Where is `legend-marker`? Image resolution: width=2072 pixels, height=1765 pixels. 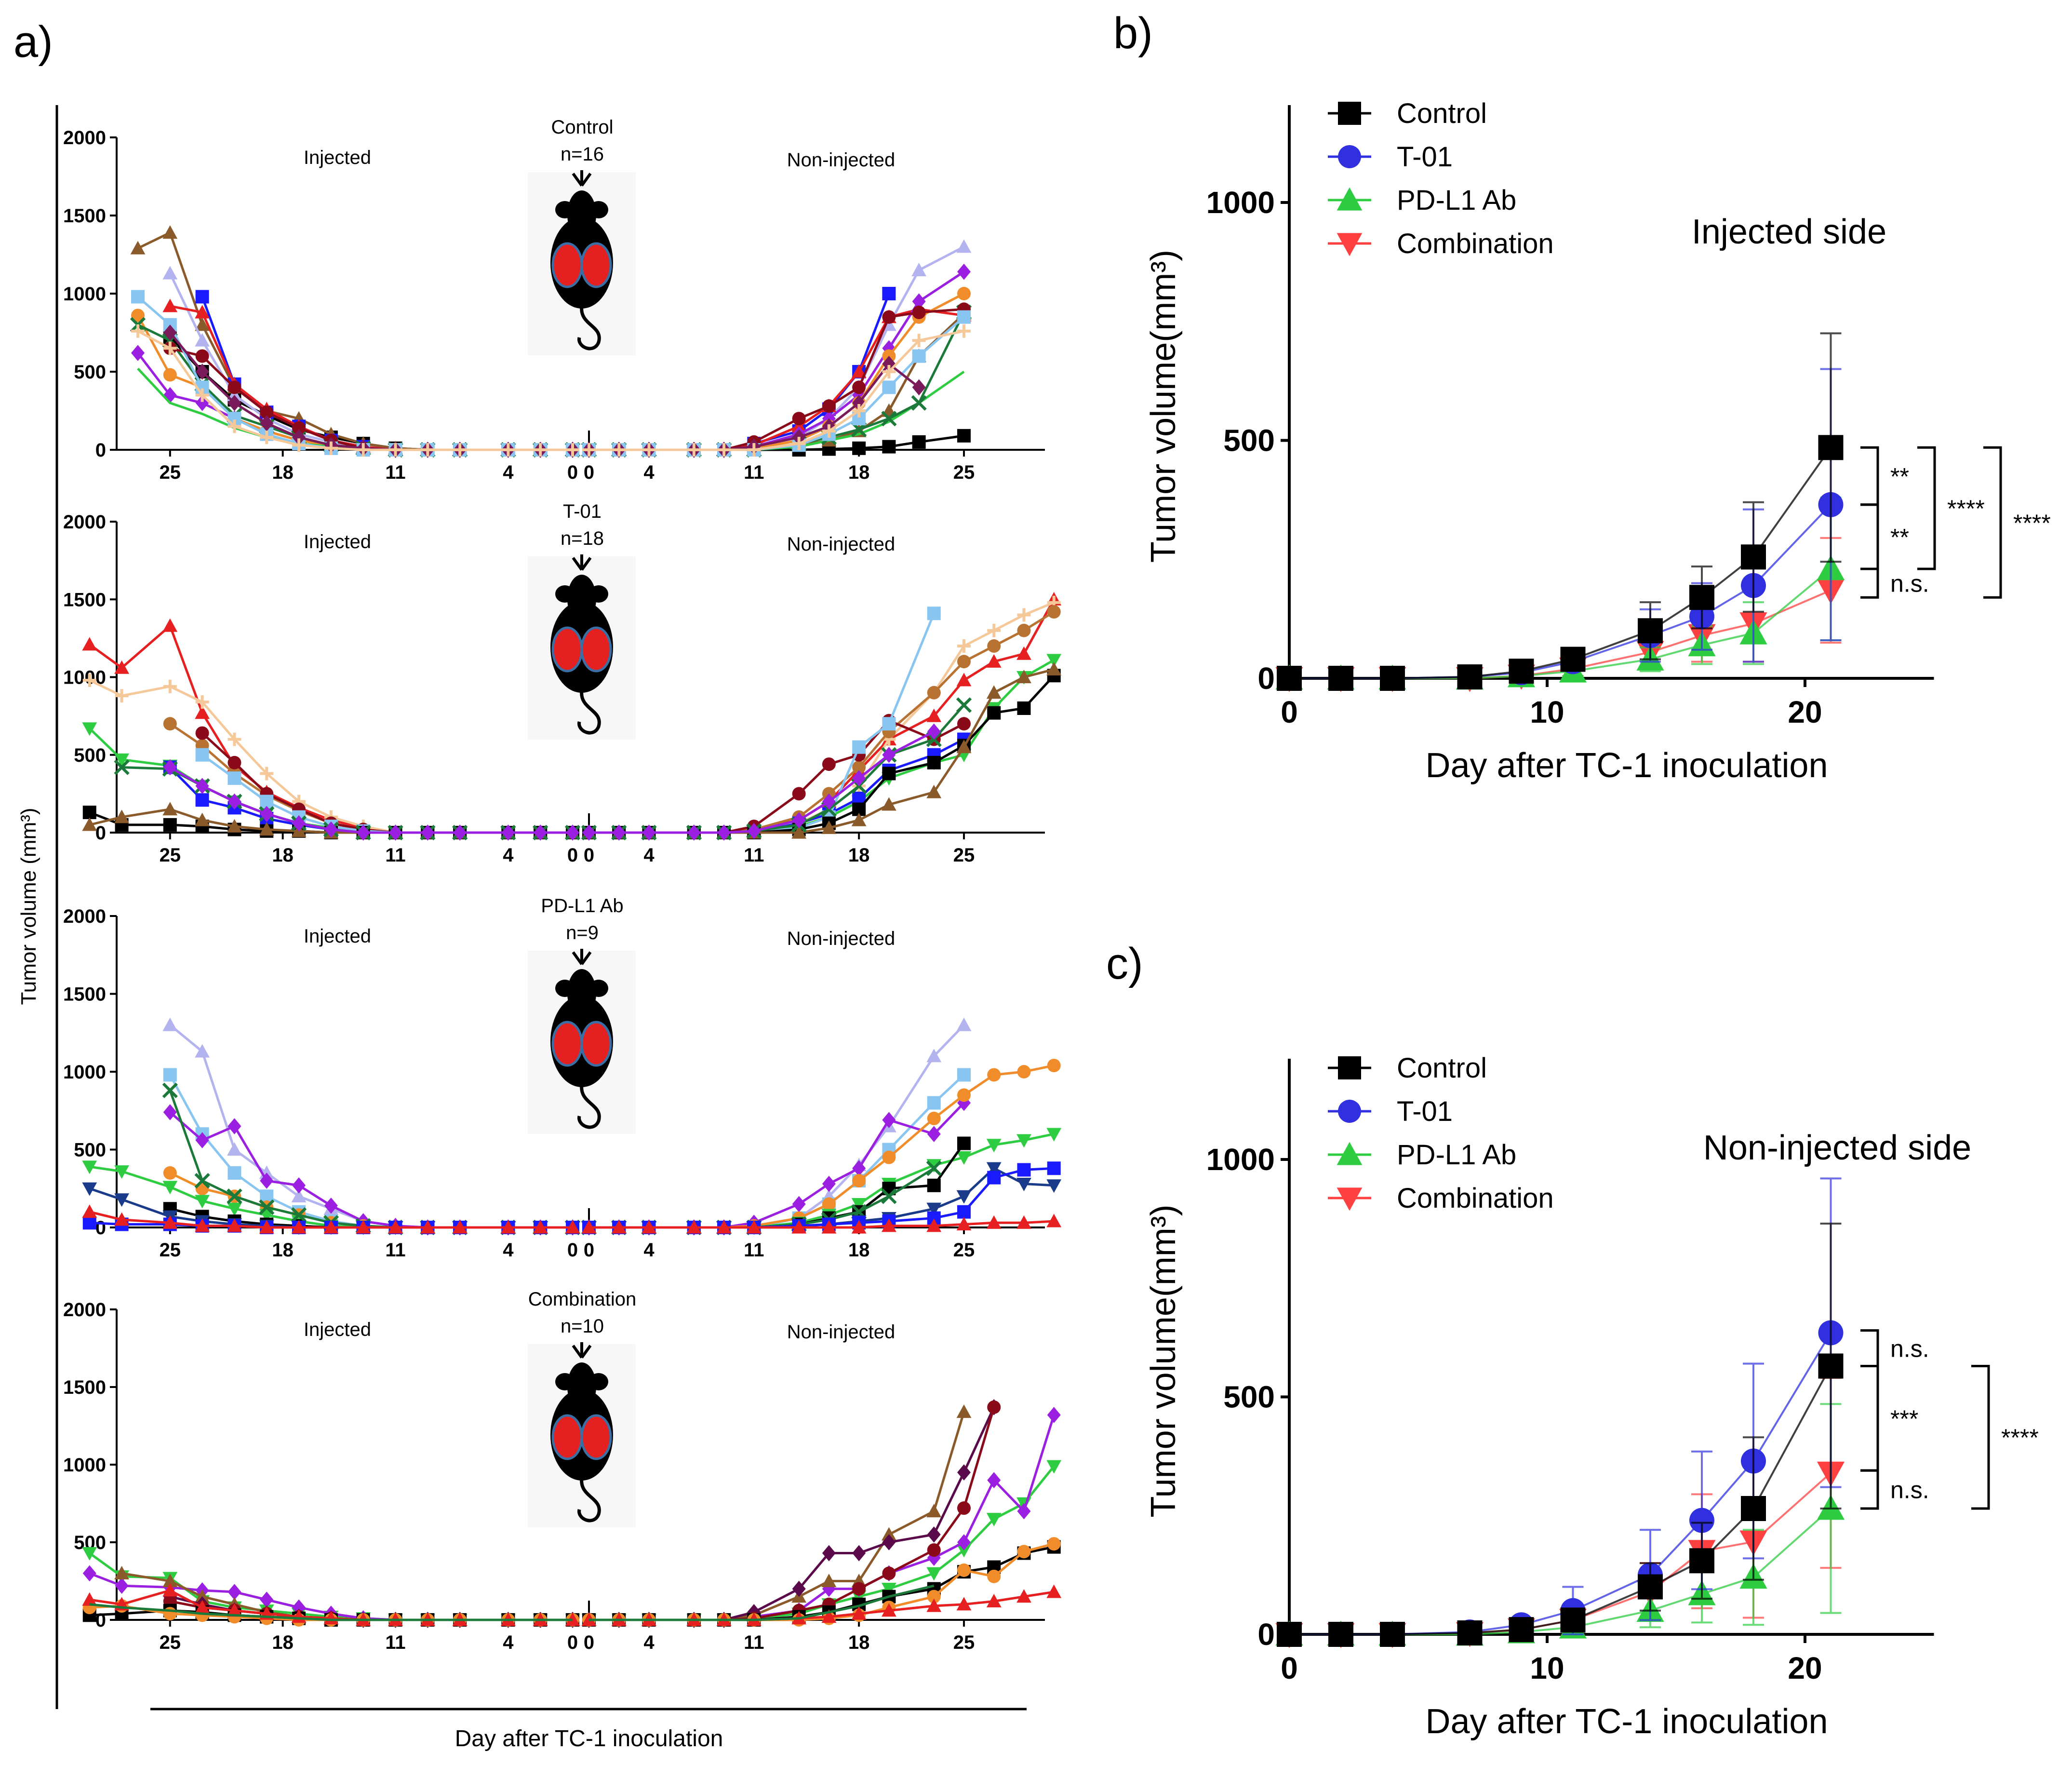
legend-marker is located at coordinates (1350, 199).